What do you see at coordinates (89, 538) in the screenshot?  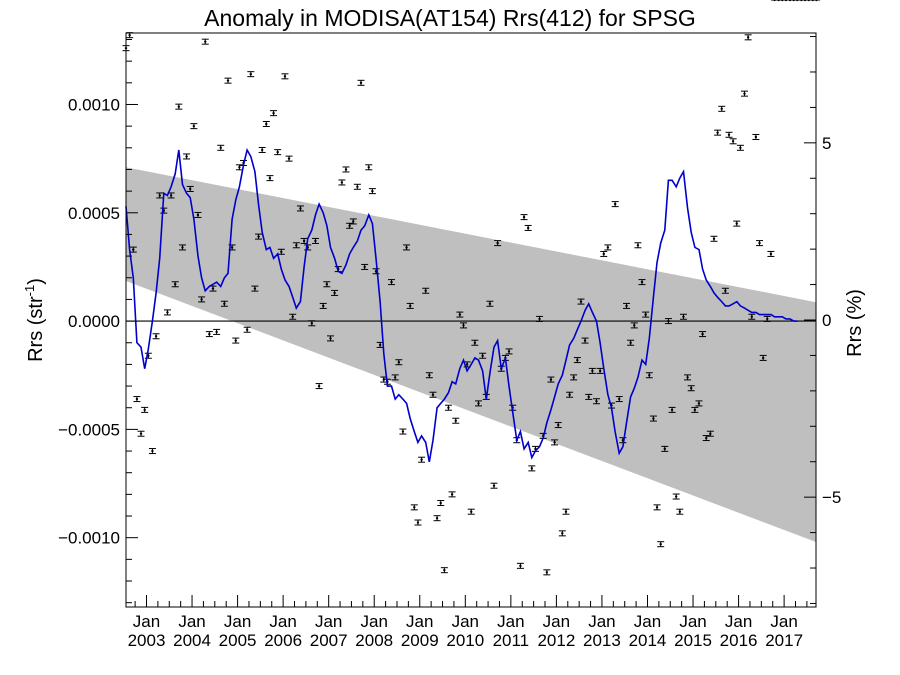 I see `y-tick-label: −0.0010` at bounding box center [89, 538].